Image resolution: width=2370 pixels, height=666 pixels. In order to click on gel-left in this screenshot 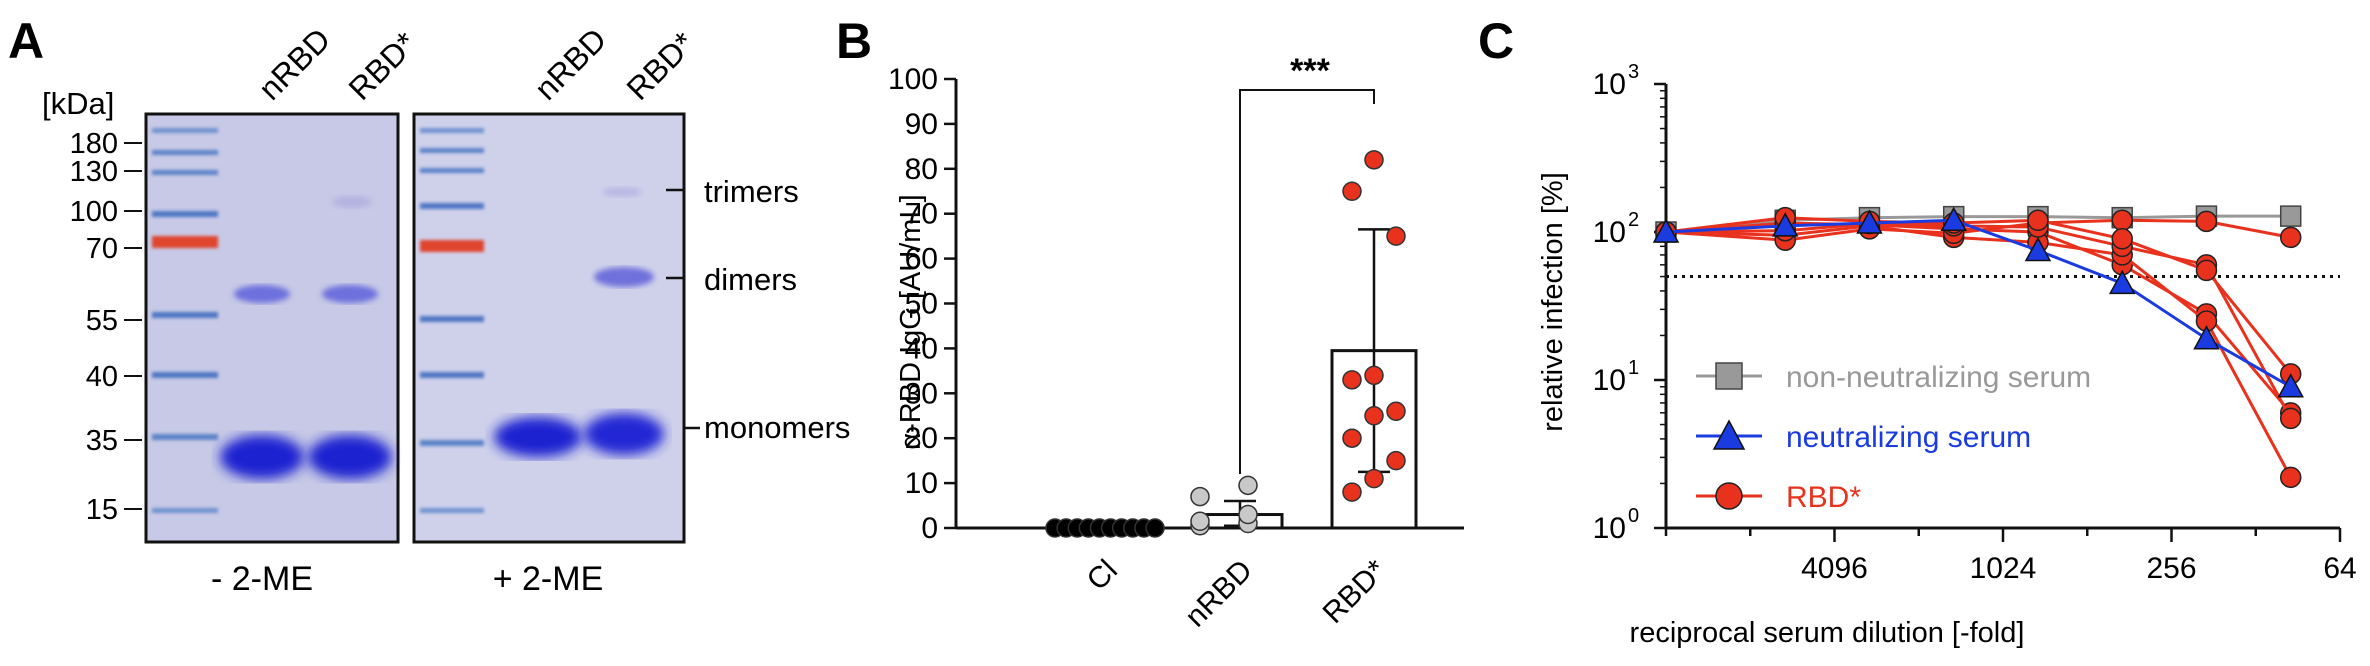, I will do `click(272, 328)`.